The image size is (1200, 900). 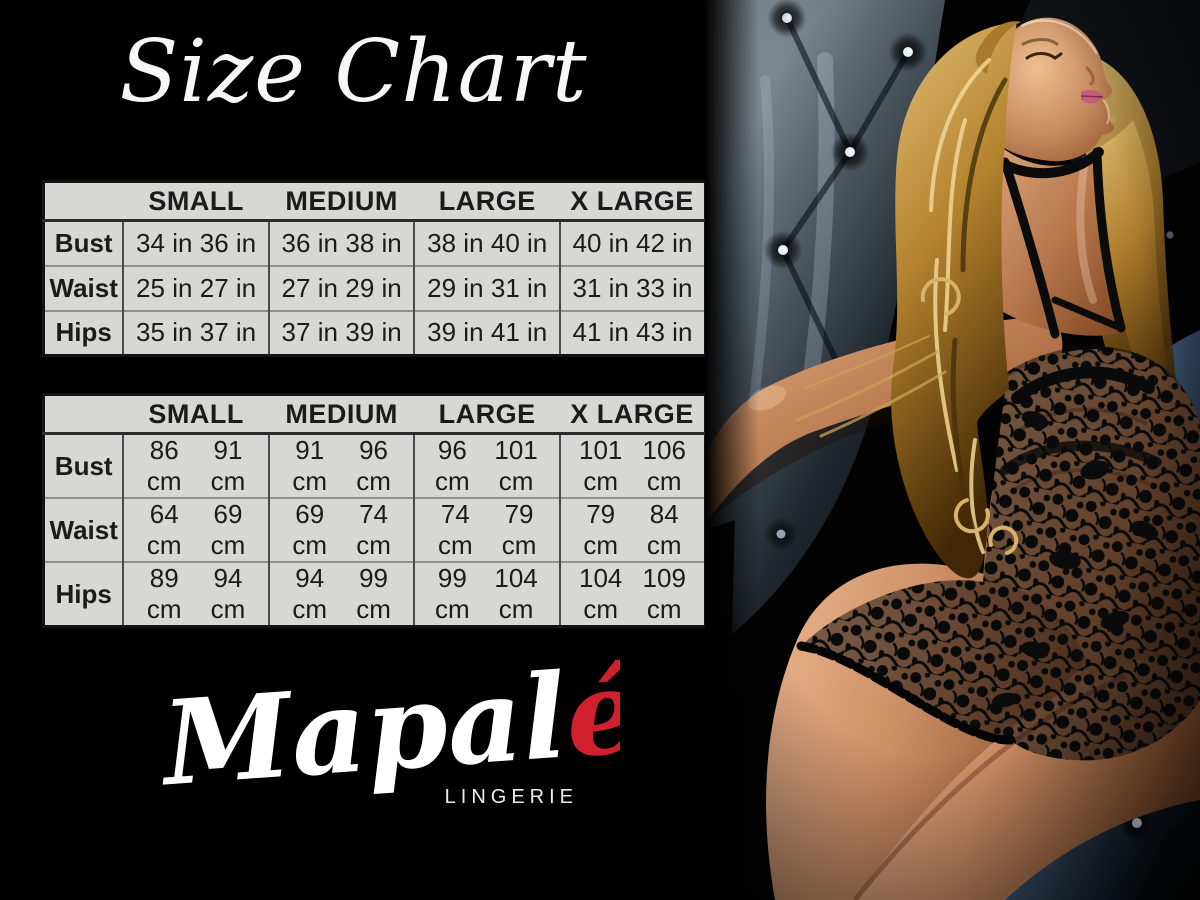 What do you see at coordinates (196, 465) in the screenshot?
I see `size-cell: 86 cm 91 cm` at bounding box center [196, 465].